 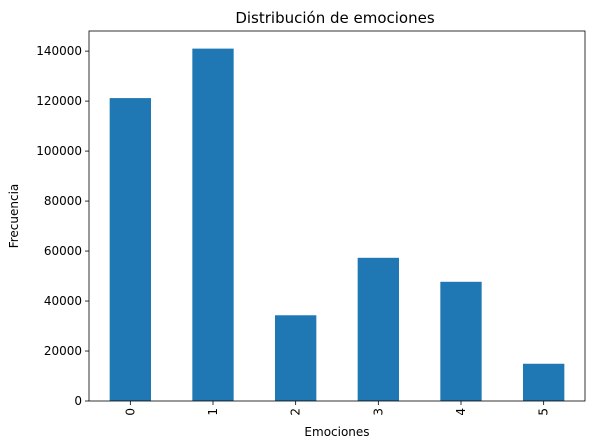 What do you see at coordinates (544, 412) in the screenshot?
I see `x-tick-label: 5` at bounding box center [544, 412].